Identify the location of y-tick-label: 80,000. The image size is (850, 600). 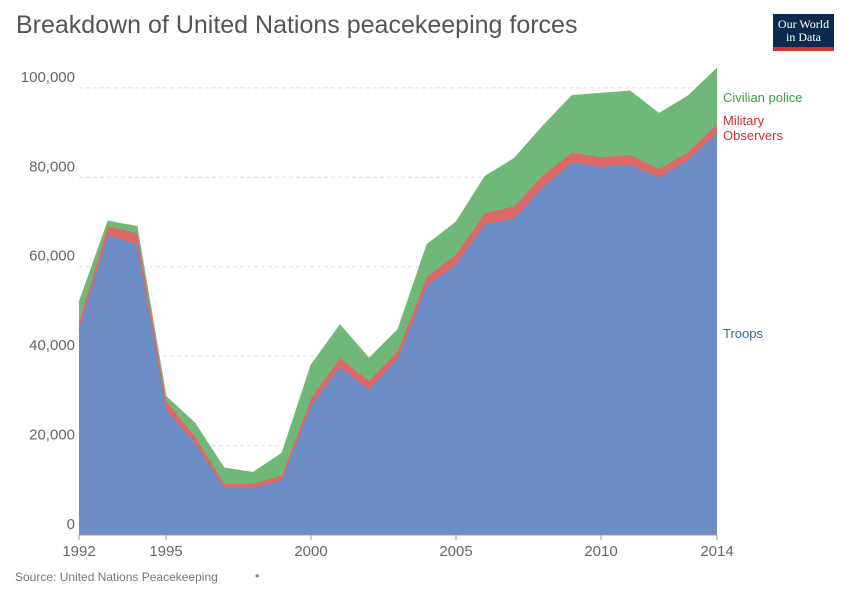
(52, 166).